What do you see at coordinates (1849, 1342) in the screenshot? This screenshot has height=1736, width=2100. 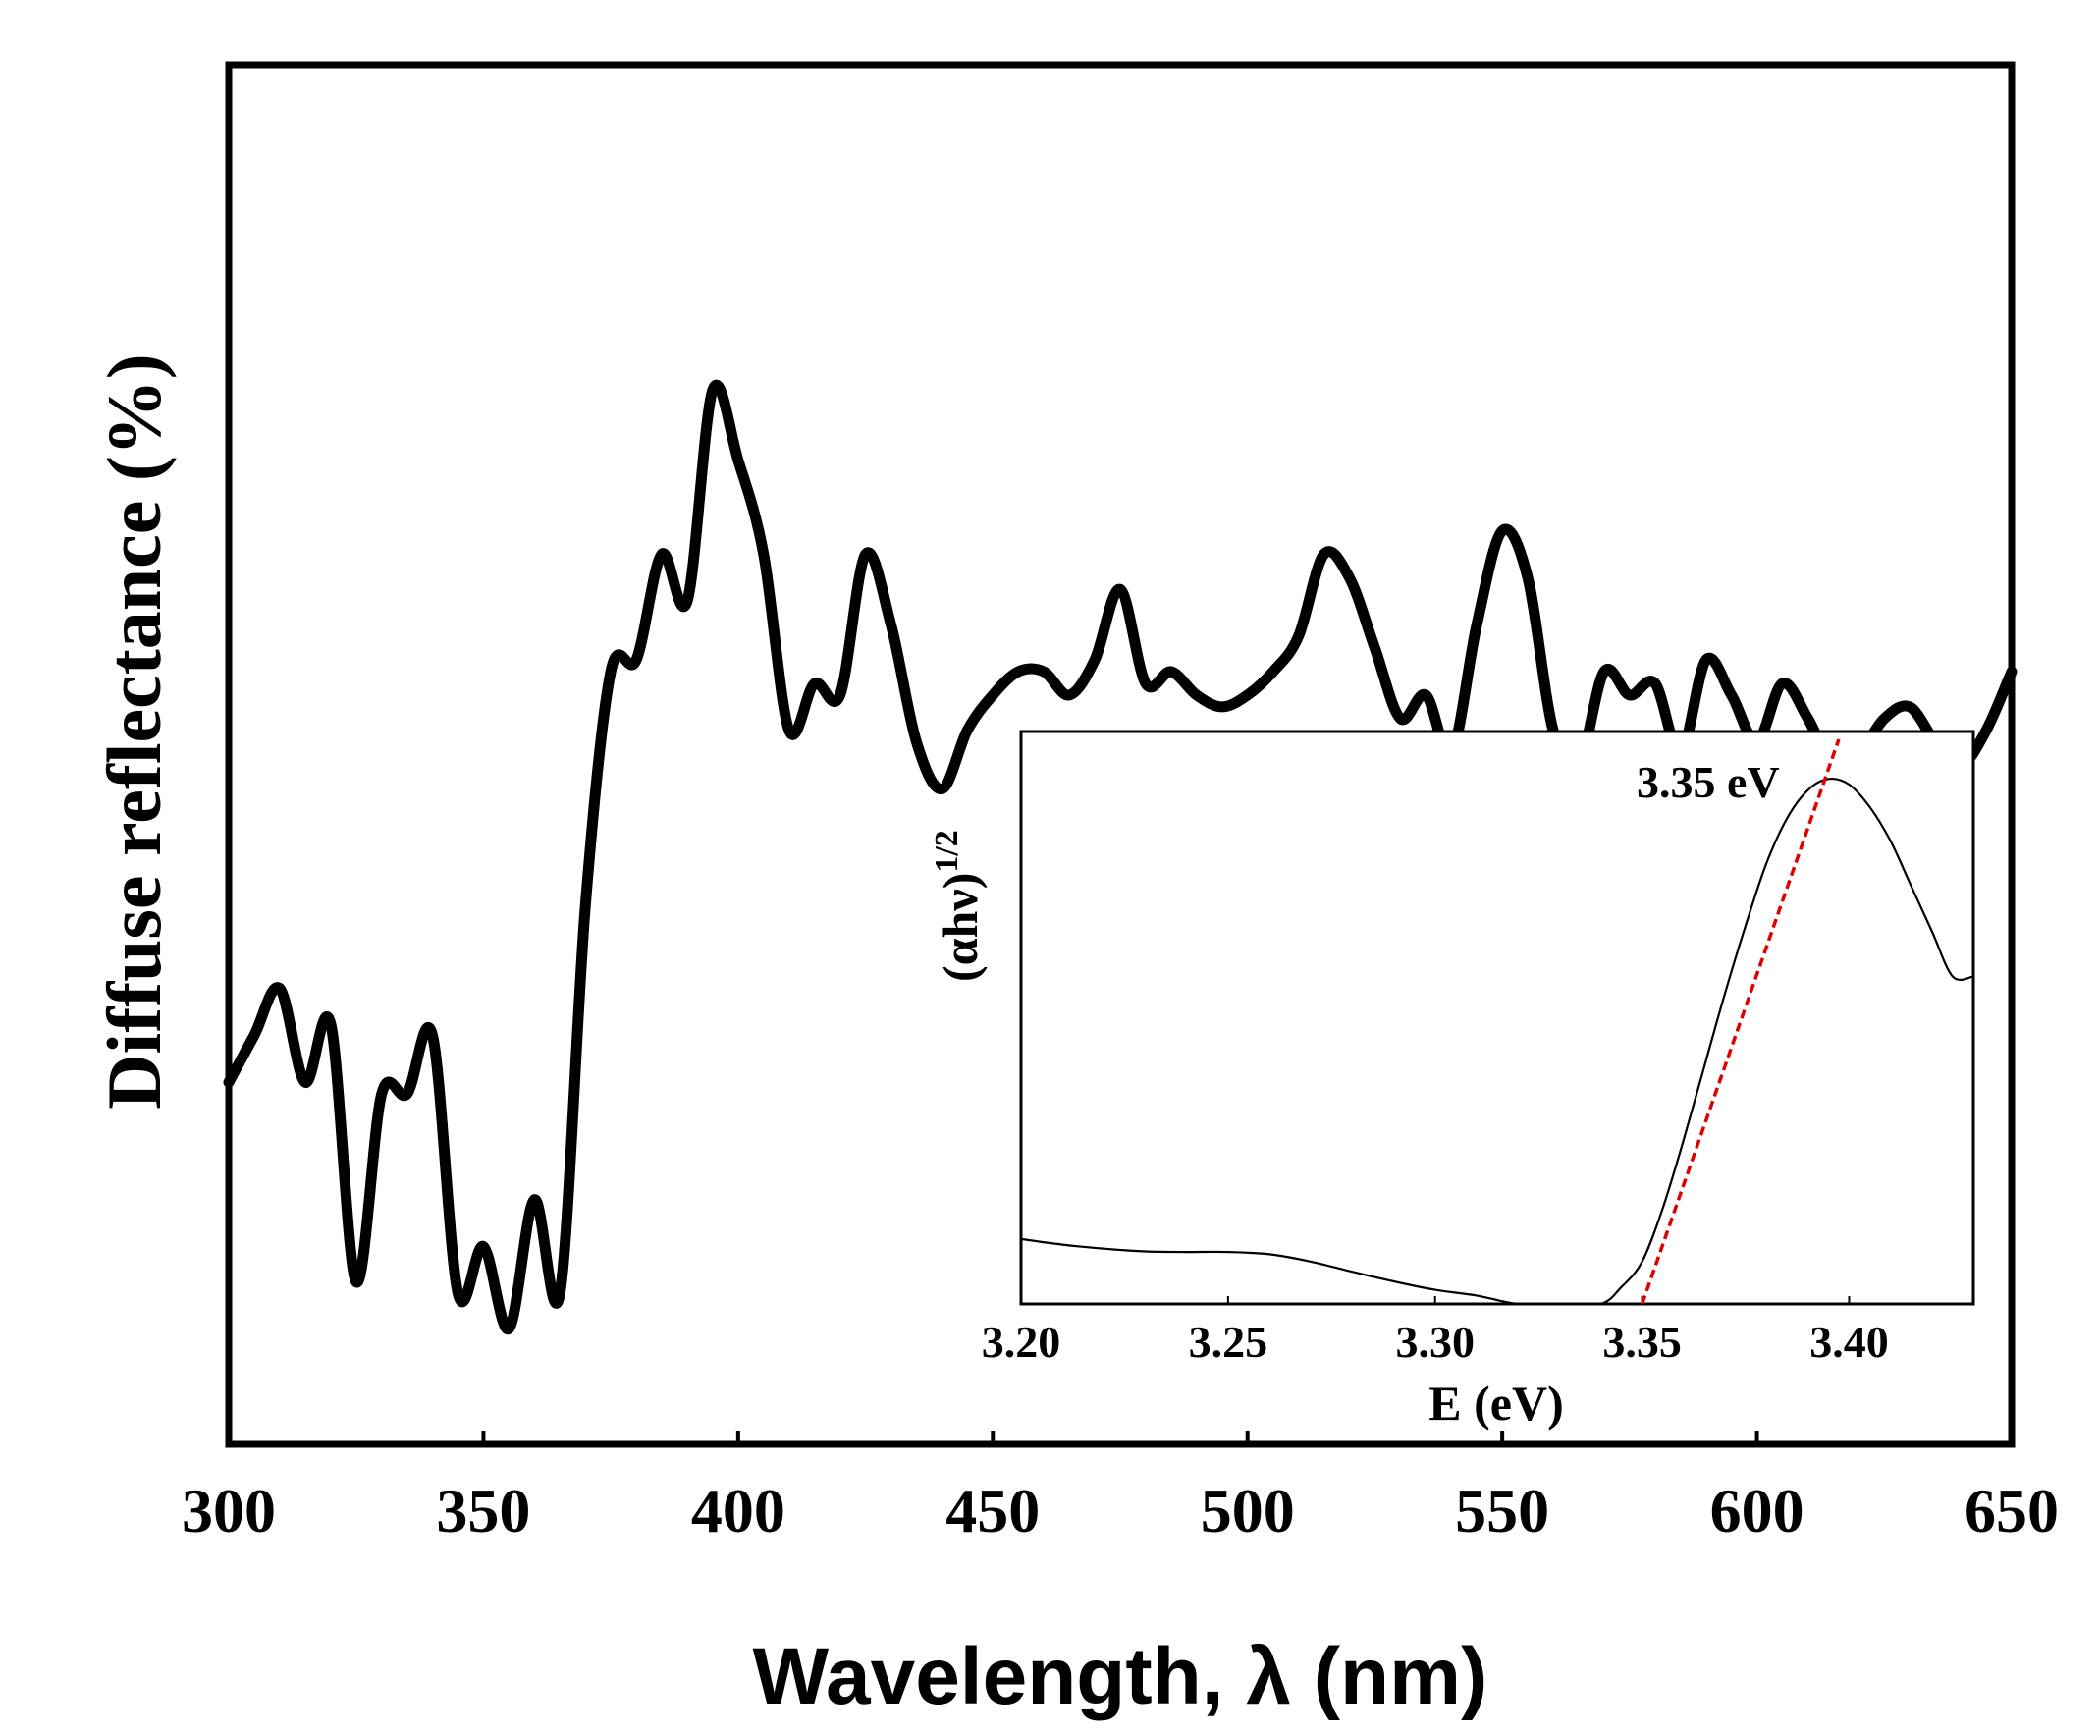 I see `inset-x-tick-label: 3.40` at bounding box center [1849, 1342].